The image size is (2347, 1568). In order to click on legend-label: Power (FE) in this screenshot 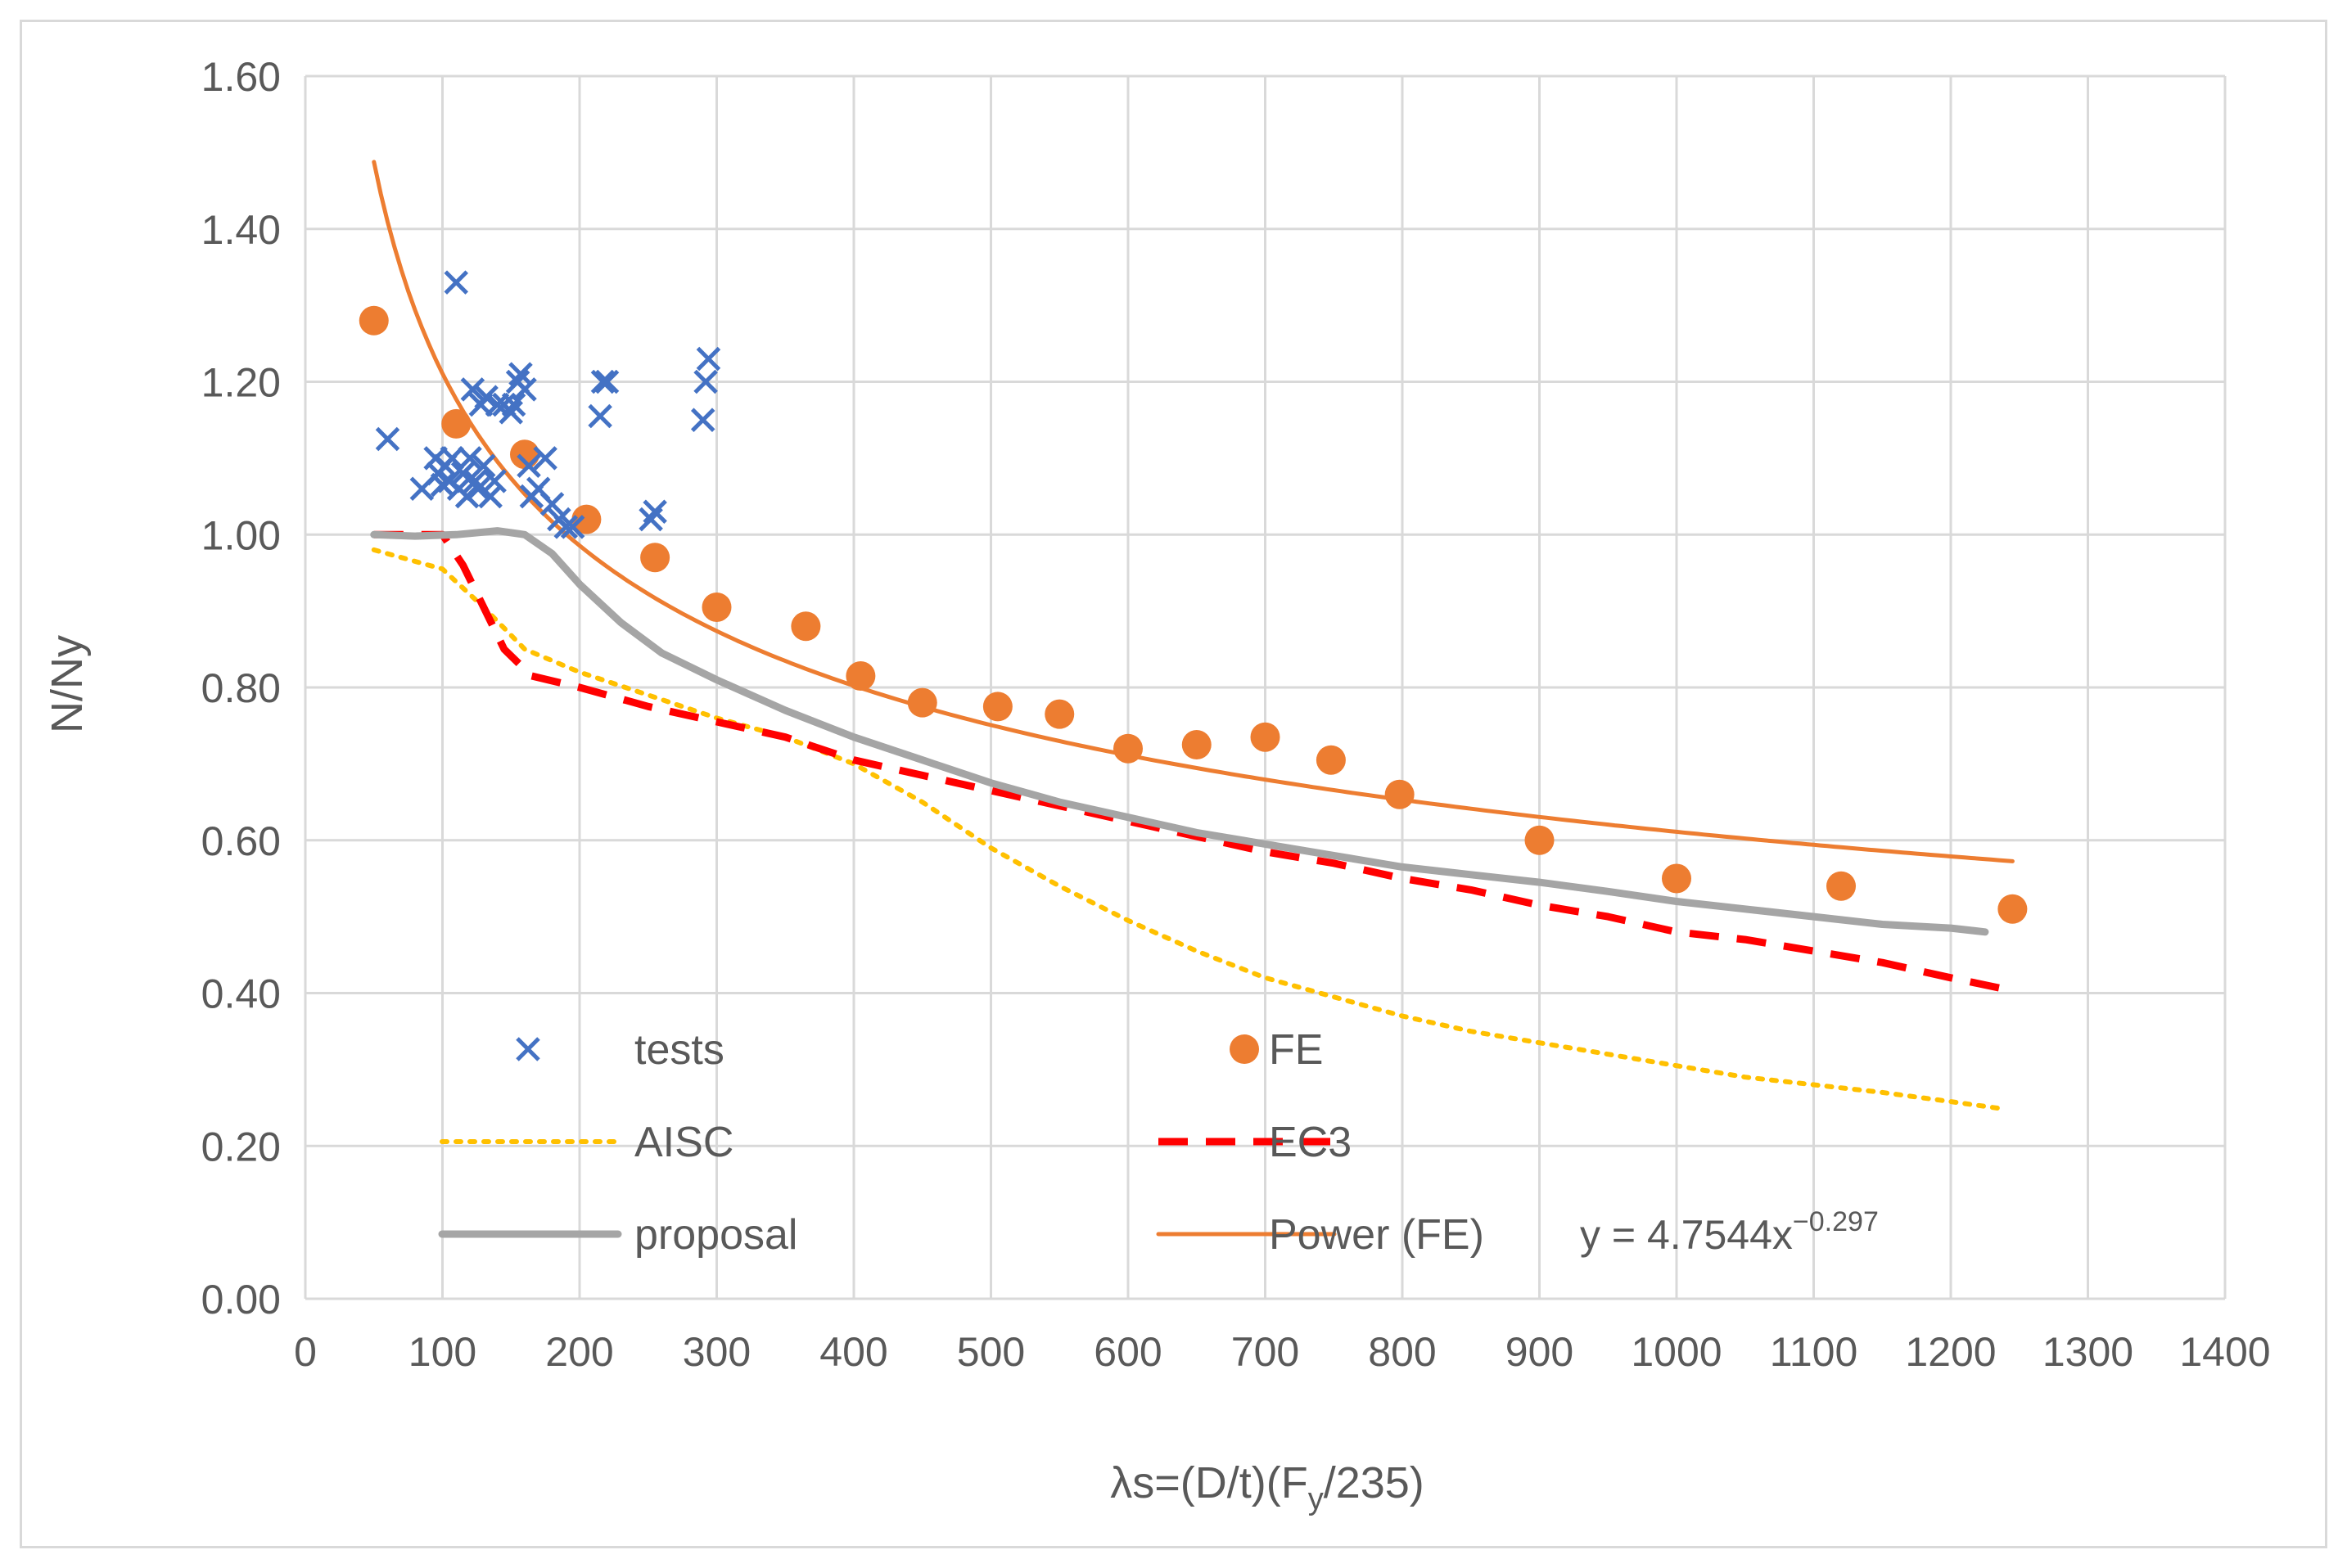, I will do `click(1377, 1235)`.